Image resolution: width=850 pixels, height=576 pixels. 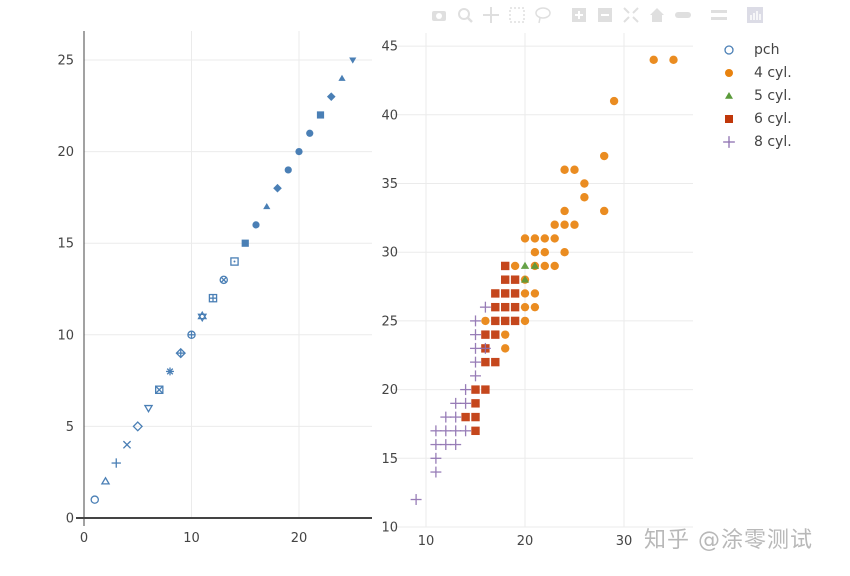 What do you see at coordinates (755, 141) in the screenshot?
I see `legend-item: 8 cyl.` at bounding box center [755, 141].